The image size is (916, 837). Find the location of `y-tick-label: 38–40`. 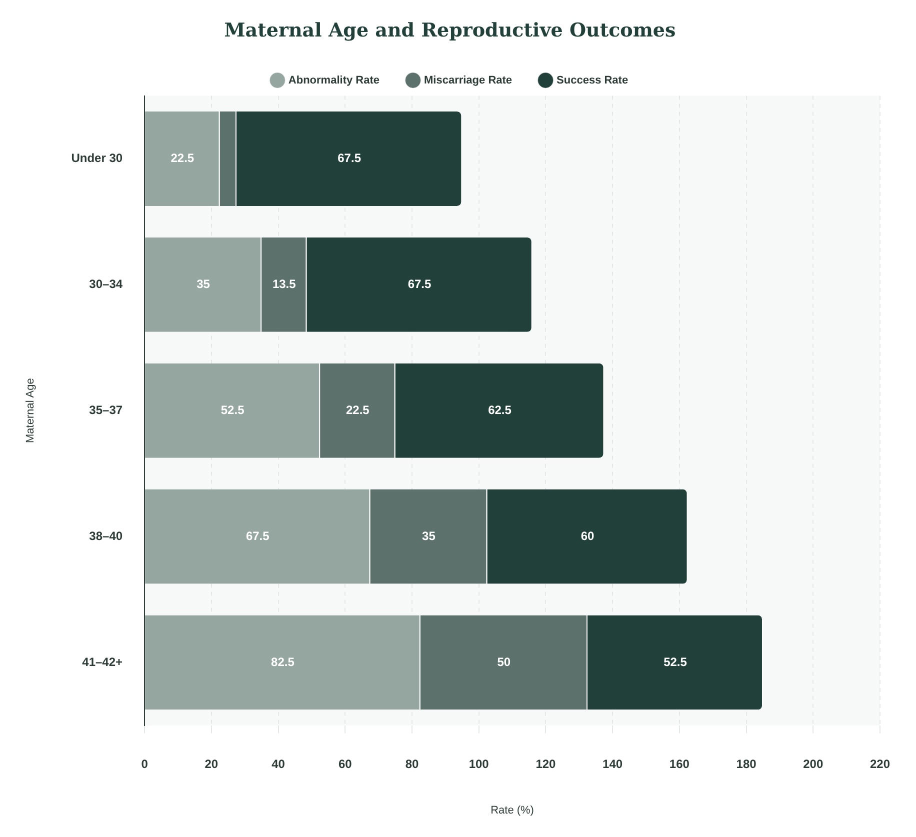

y-tick-label: 38–40 is located at coordinates (106, 535).